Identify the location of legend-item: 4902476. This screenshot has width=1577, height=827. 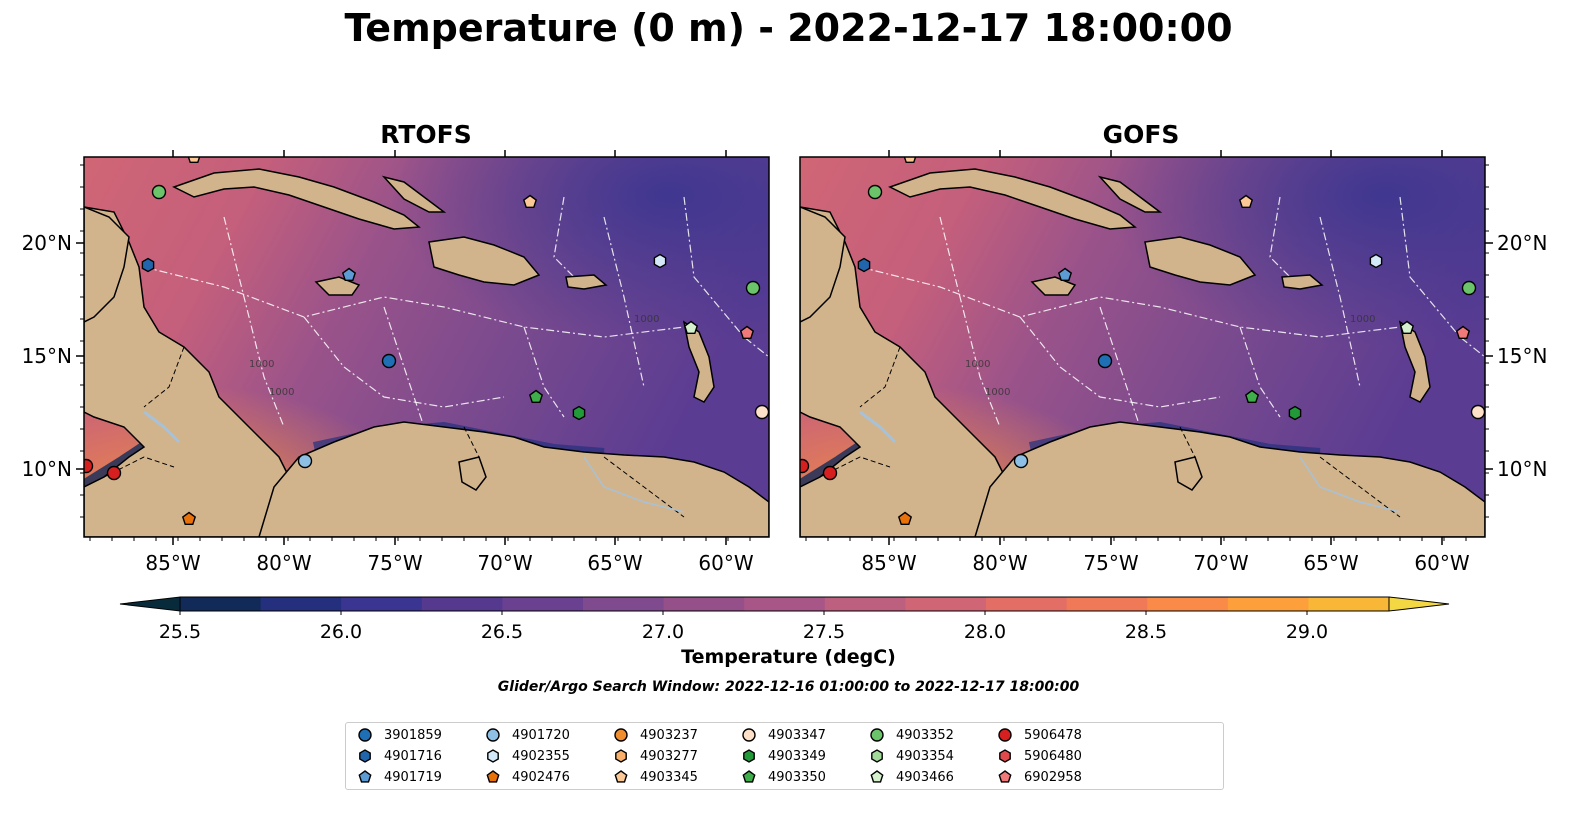
(527, 777).